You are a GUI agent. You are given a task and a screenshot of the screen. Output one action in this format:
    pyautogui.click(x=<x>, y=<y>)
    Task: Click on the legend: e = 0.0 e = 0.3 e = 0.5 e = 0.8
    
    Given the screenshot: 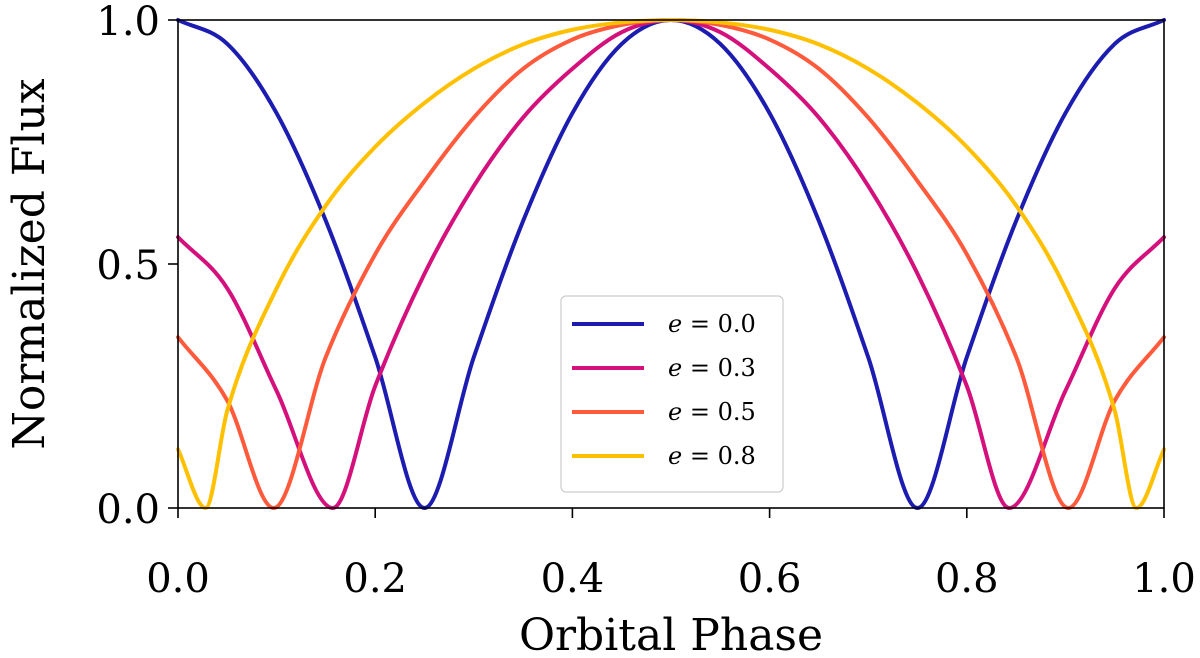 What is the action you would take?
    pyautogui.click(x=672, y=394)
    